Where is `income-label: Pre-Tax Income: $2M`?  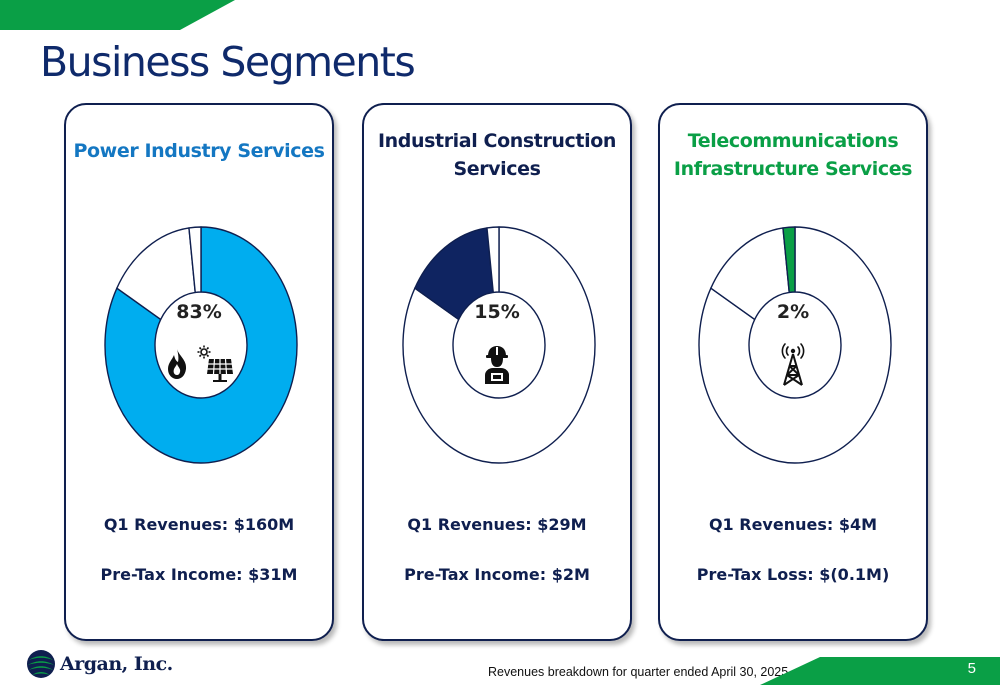
income-label: Pre-Tax Income: $2M is located at coordinates (497, 574).